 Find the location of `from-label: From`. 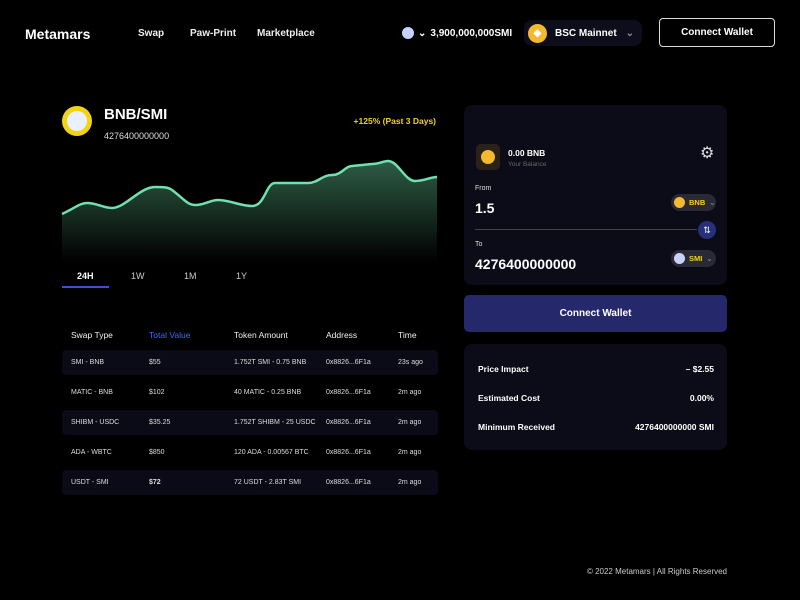

from-label: From is located at coordinates (483, 188).